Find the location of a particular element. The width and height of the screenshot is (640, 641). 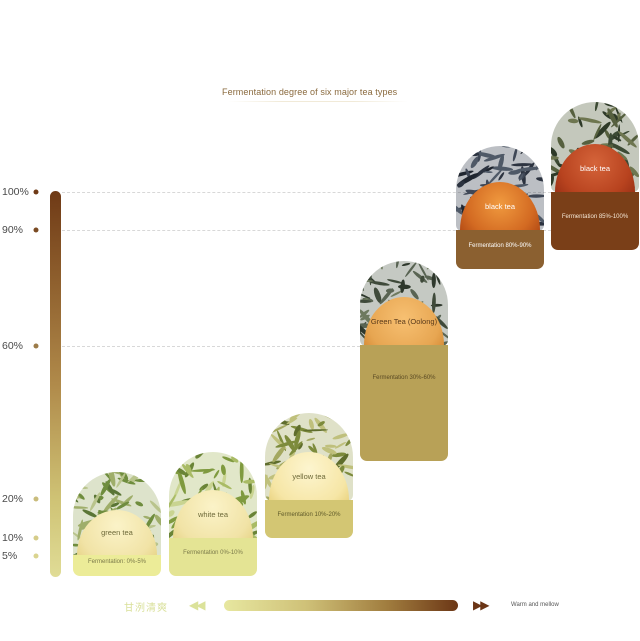

fermentation-range-label: Fermentation 85%-100% is located at coordinates (595, 217).